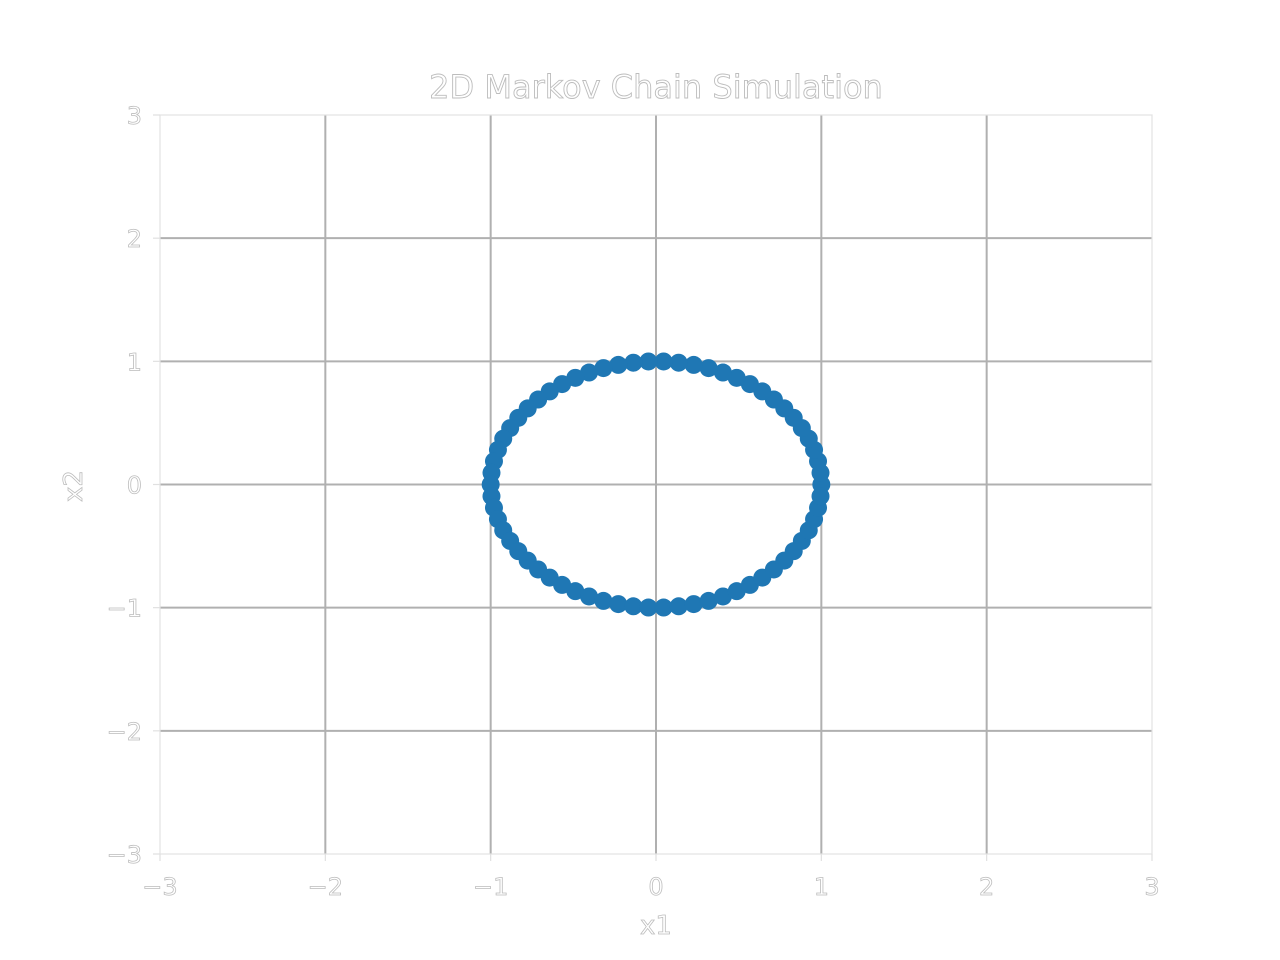 The height and width of the screenshot is (960, 1280). I want to click on y-tick-label: 2, so click(134, 239).